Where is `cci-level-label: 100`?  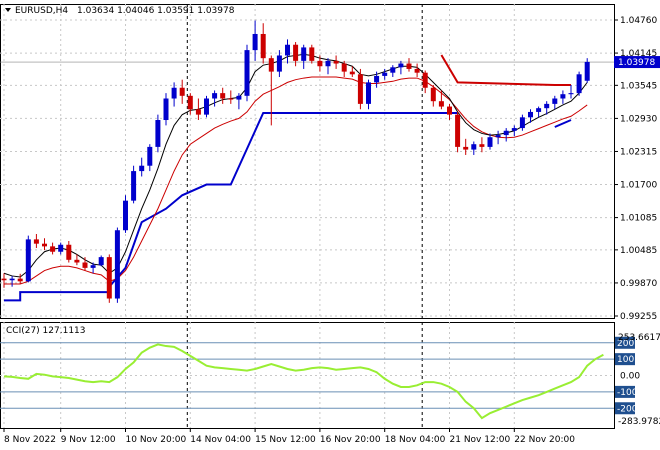
cci-level-label: 100 is located at coordinates (625, 360).